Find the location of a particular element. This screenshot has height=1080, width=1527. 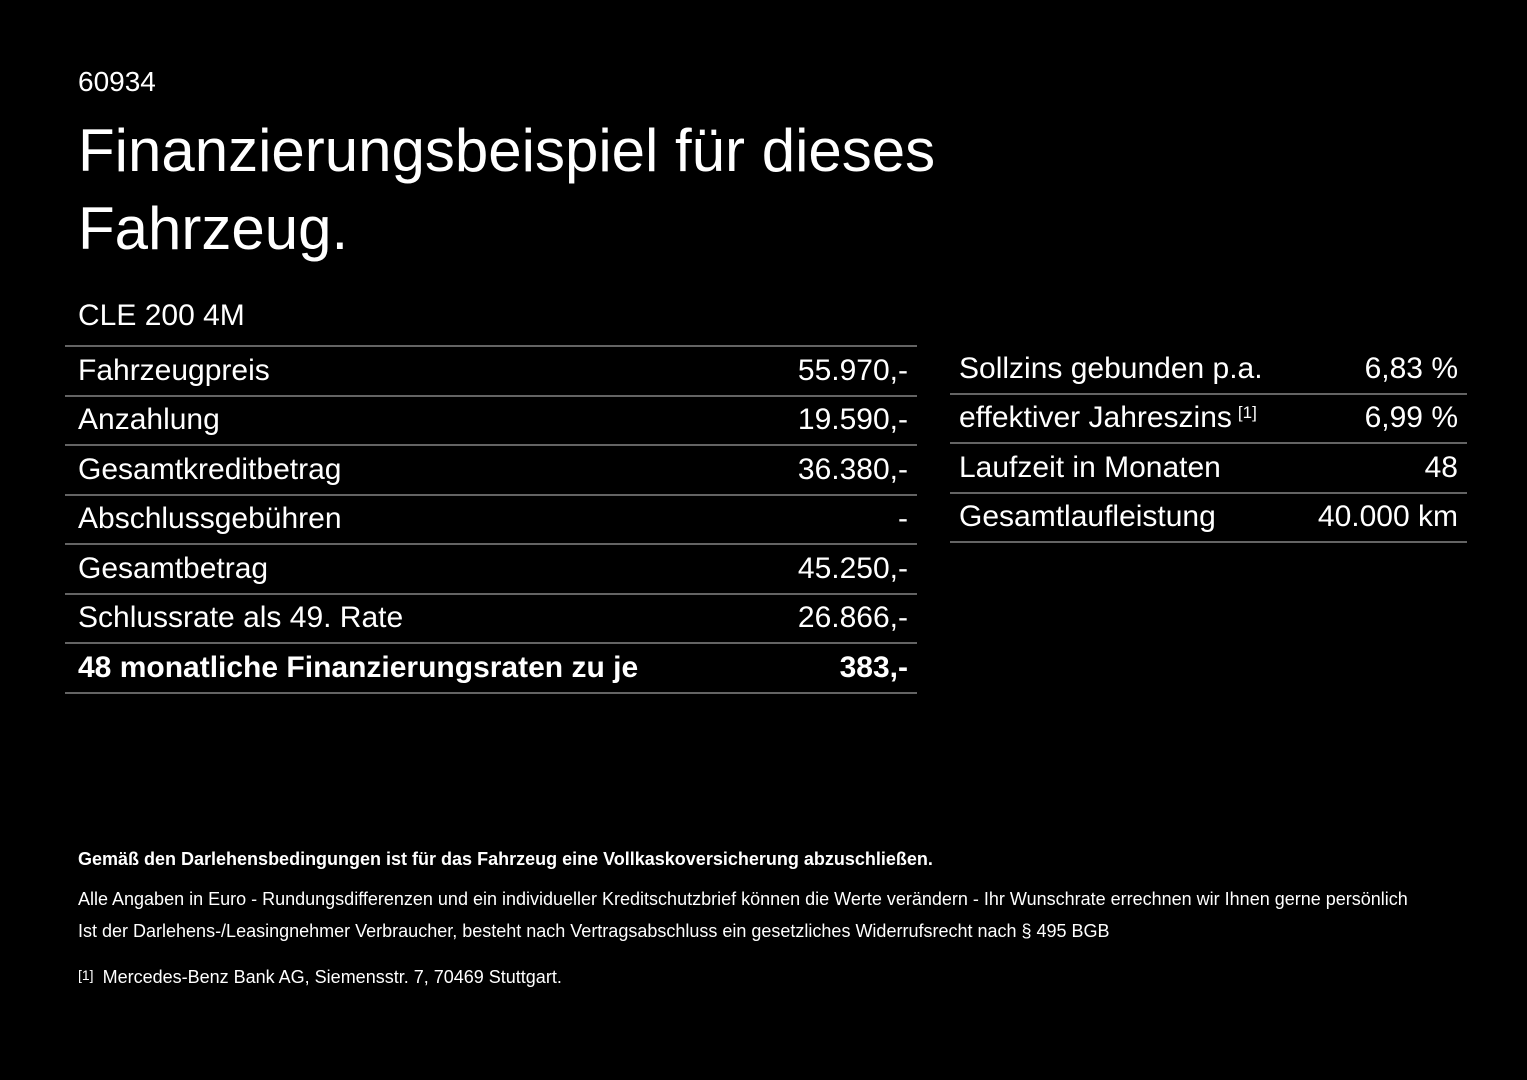

row-label: Laufzeit in Monaten is located at coordinates (1090, 467).